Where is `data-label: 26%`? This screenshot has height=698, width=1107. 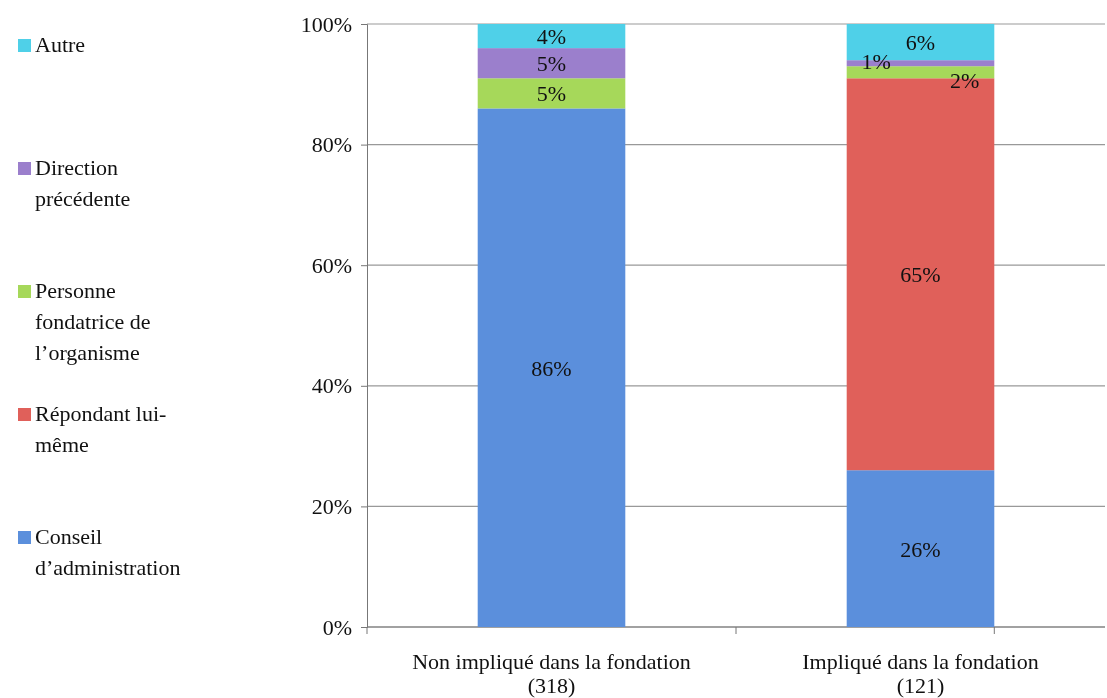 data-label: 26% is located at coordinates (920, 549).